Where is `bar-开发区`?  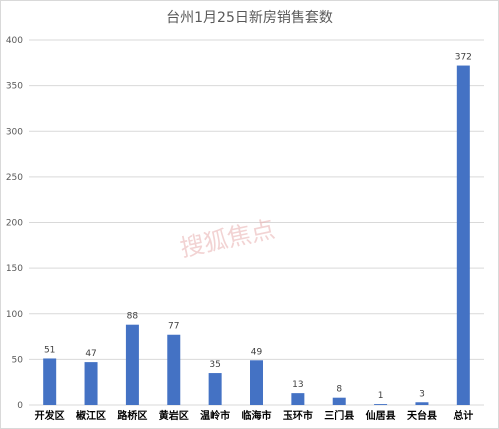 bar-开发区 is located at coordinates (50, 381).